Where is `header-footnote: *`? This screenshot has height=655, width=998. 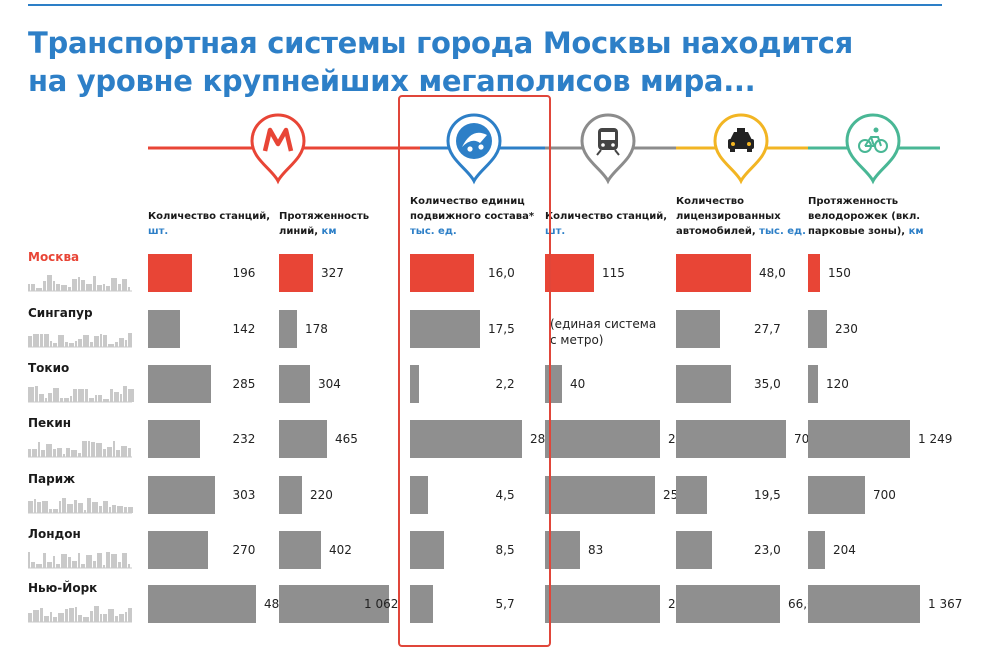
header-footnote: * is located at coordinates (531, 216).